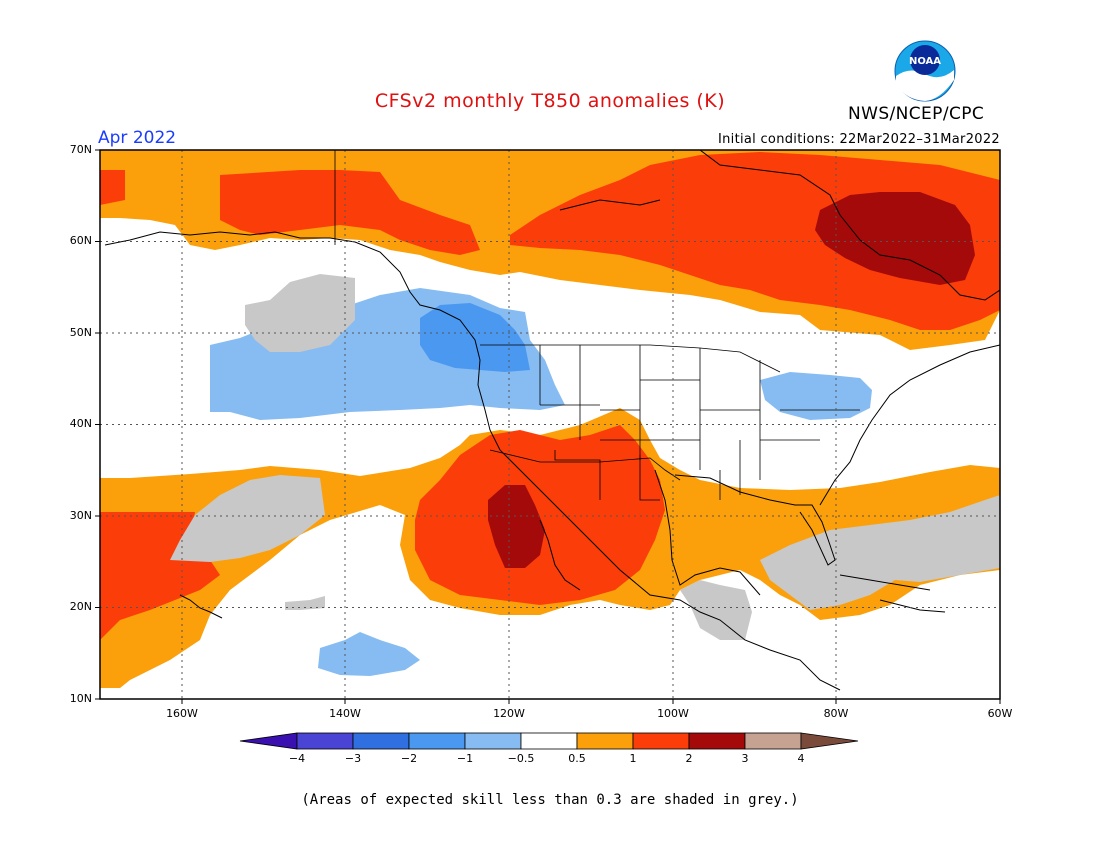 This screenshot has height=850, width=1100. I want to click on southwest-red-region, so click(540, 515).